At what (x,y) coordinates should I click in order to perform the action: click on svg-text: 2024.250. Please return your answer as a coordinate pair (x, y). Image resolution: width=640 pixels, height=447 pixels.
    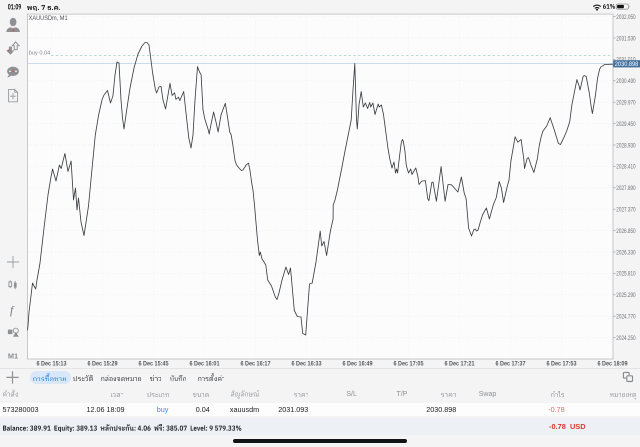
    Looking at the image, I should click on (625, 338).